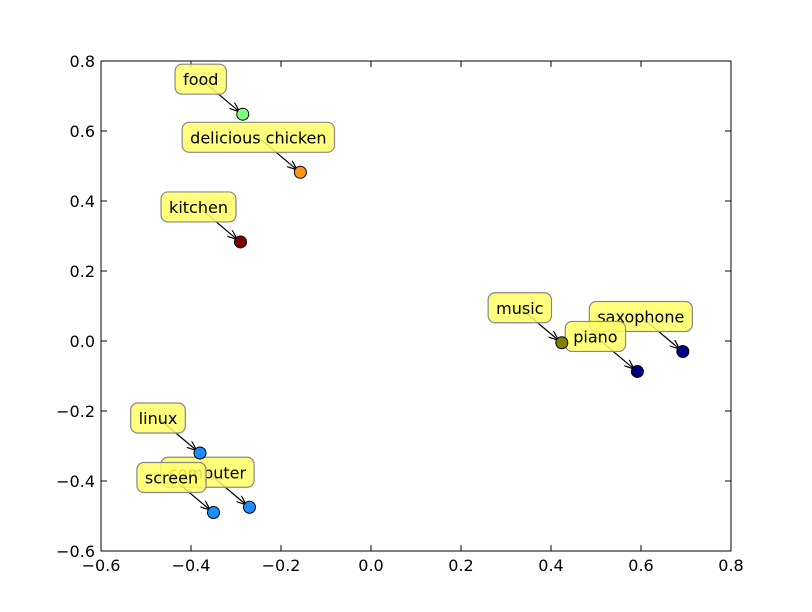  I want to click on point-label: music, so click(519, 308).